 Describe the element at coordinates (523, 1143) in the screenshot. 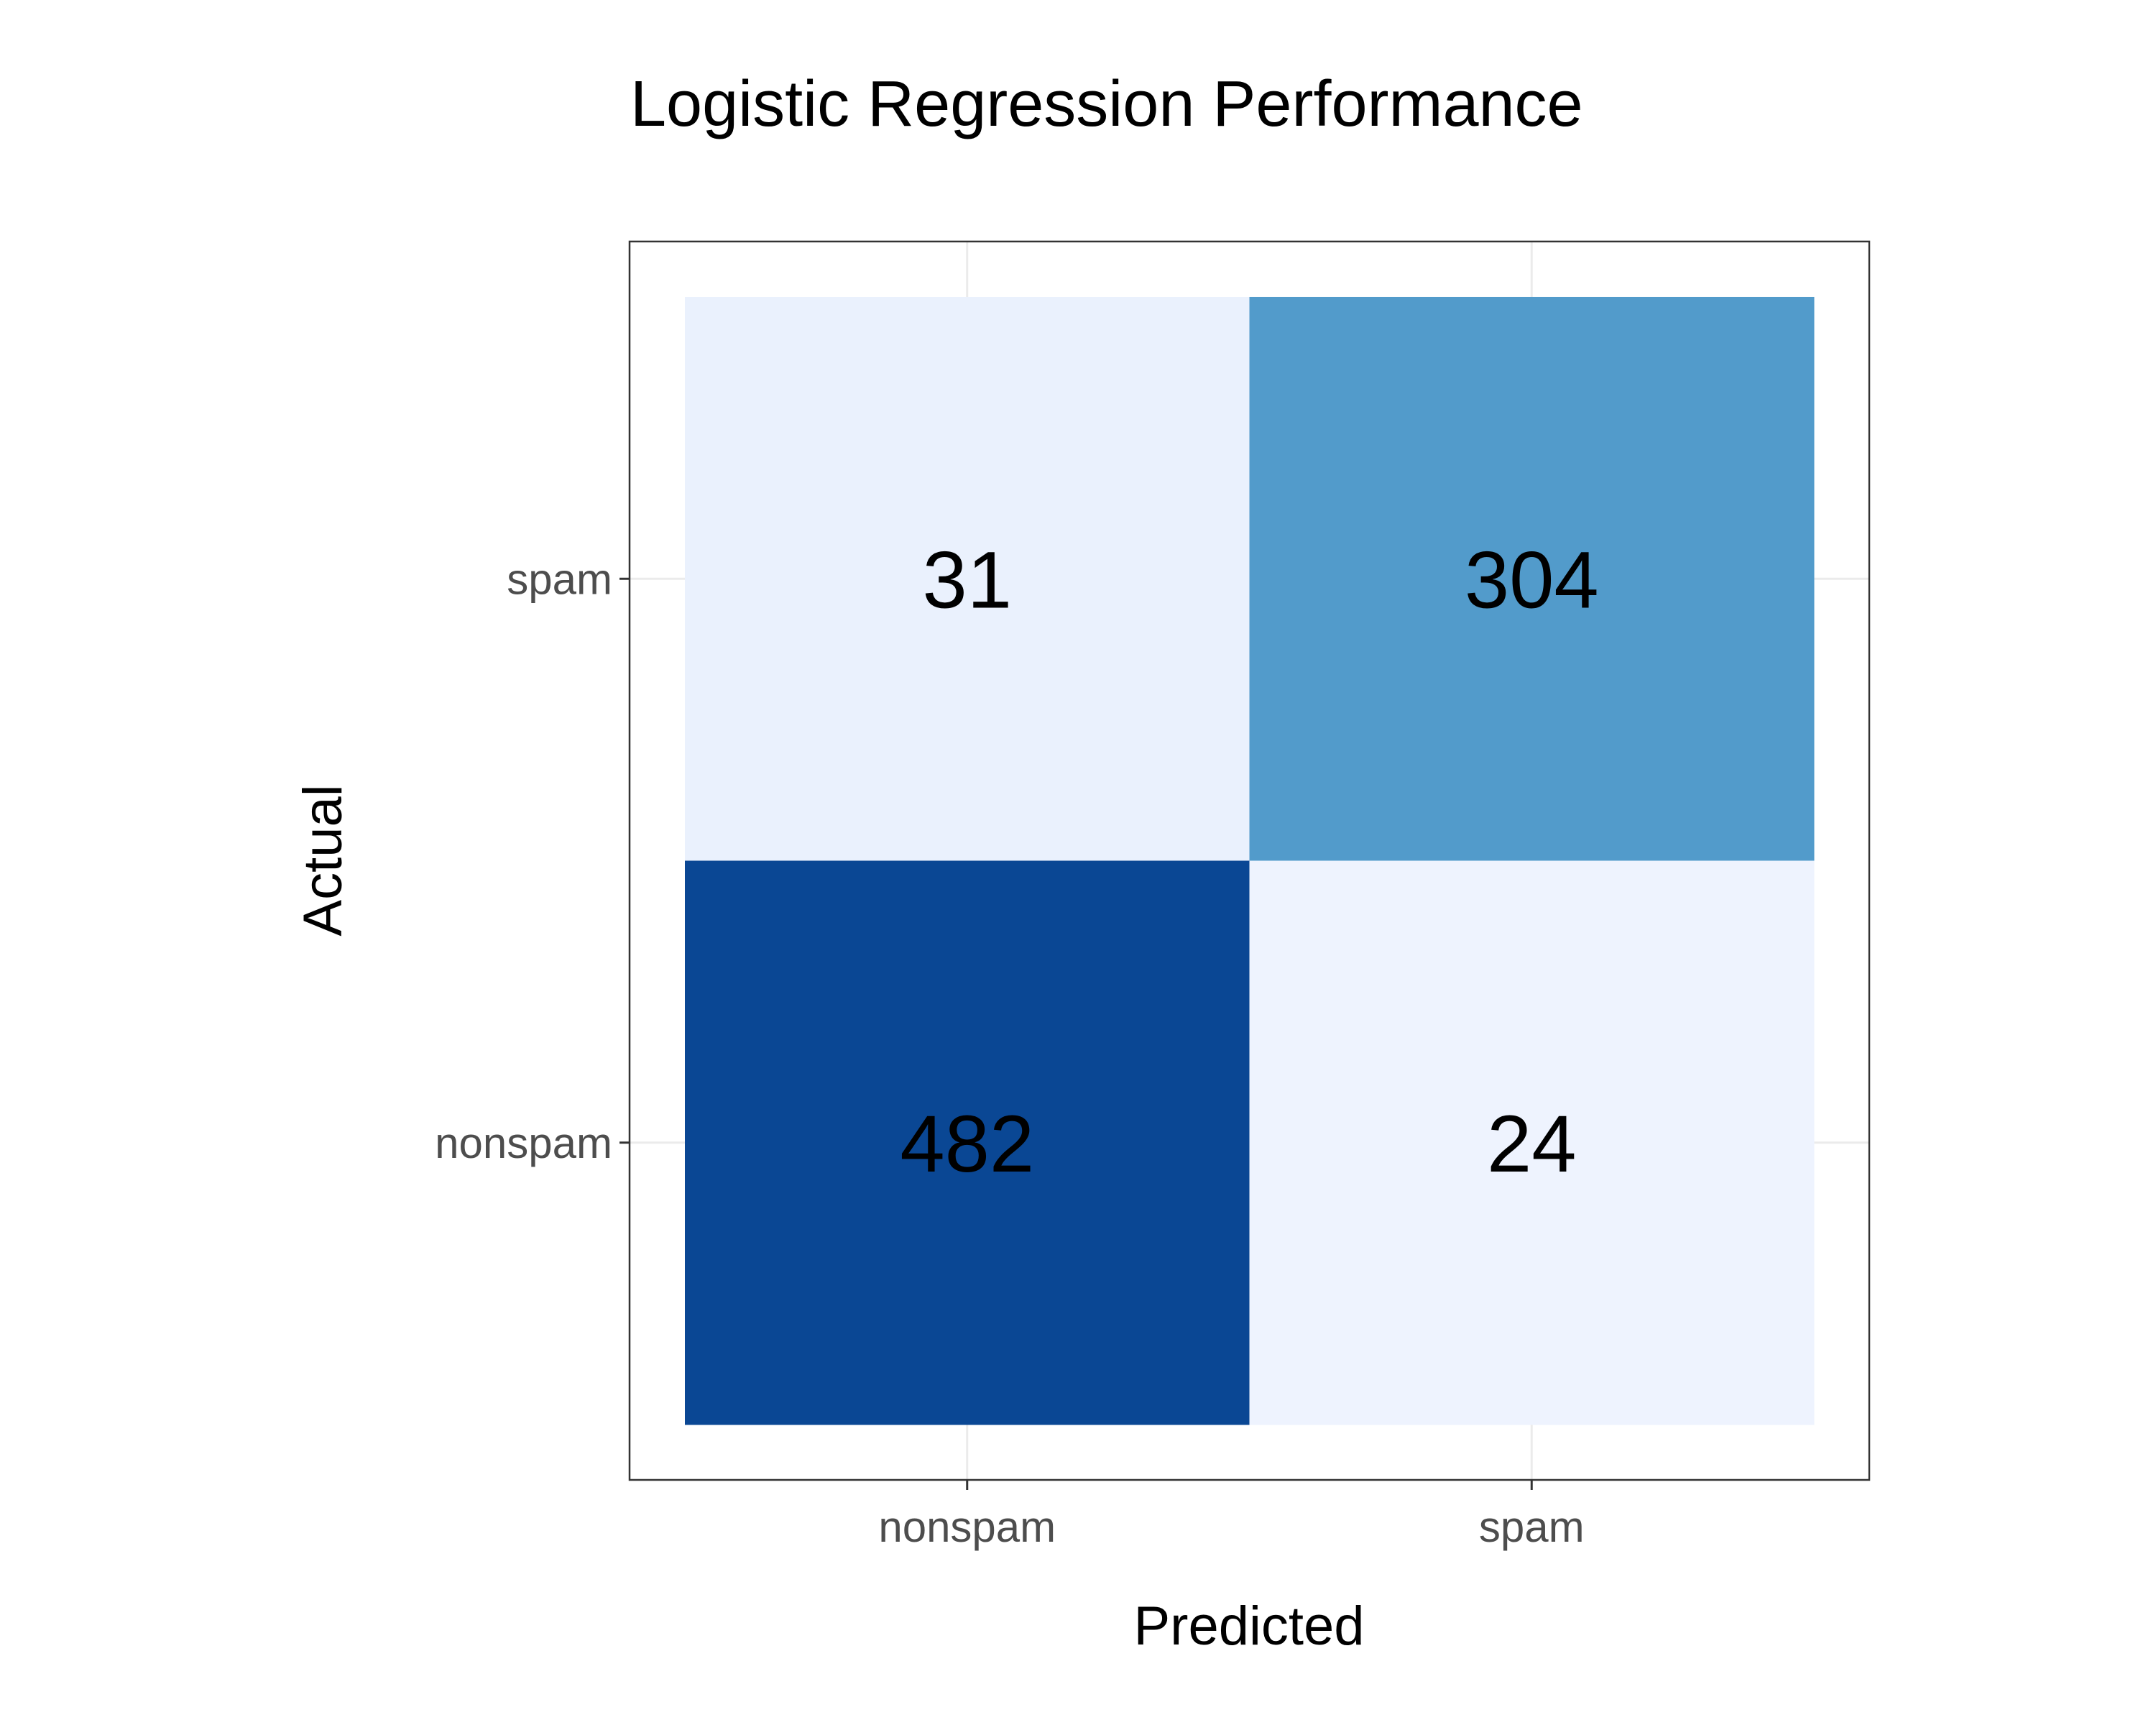

I see `y-tick-label-nonspam: nonspam` at that location.